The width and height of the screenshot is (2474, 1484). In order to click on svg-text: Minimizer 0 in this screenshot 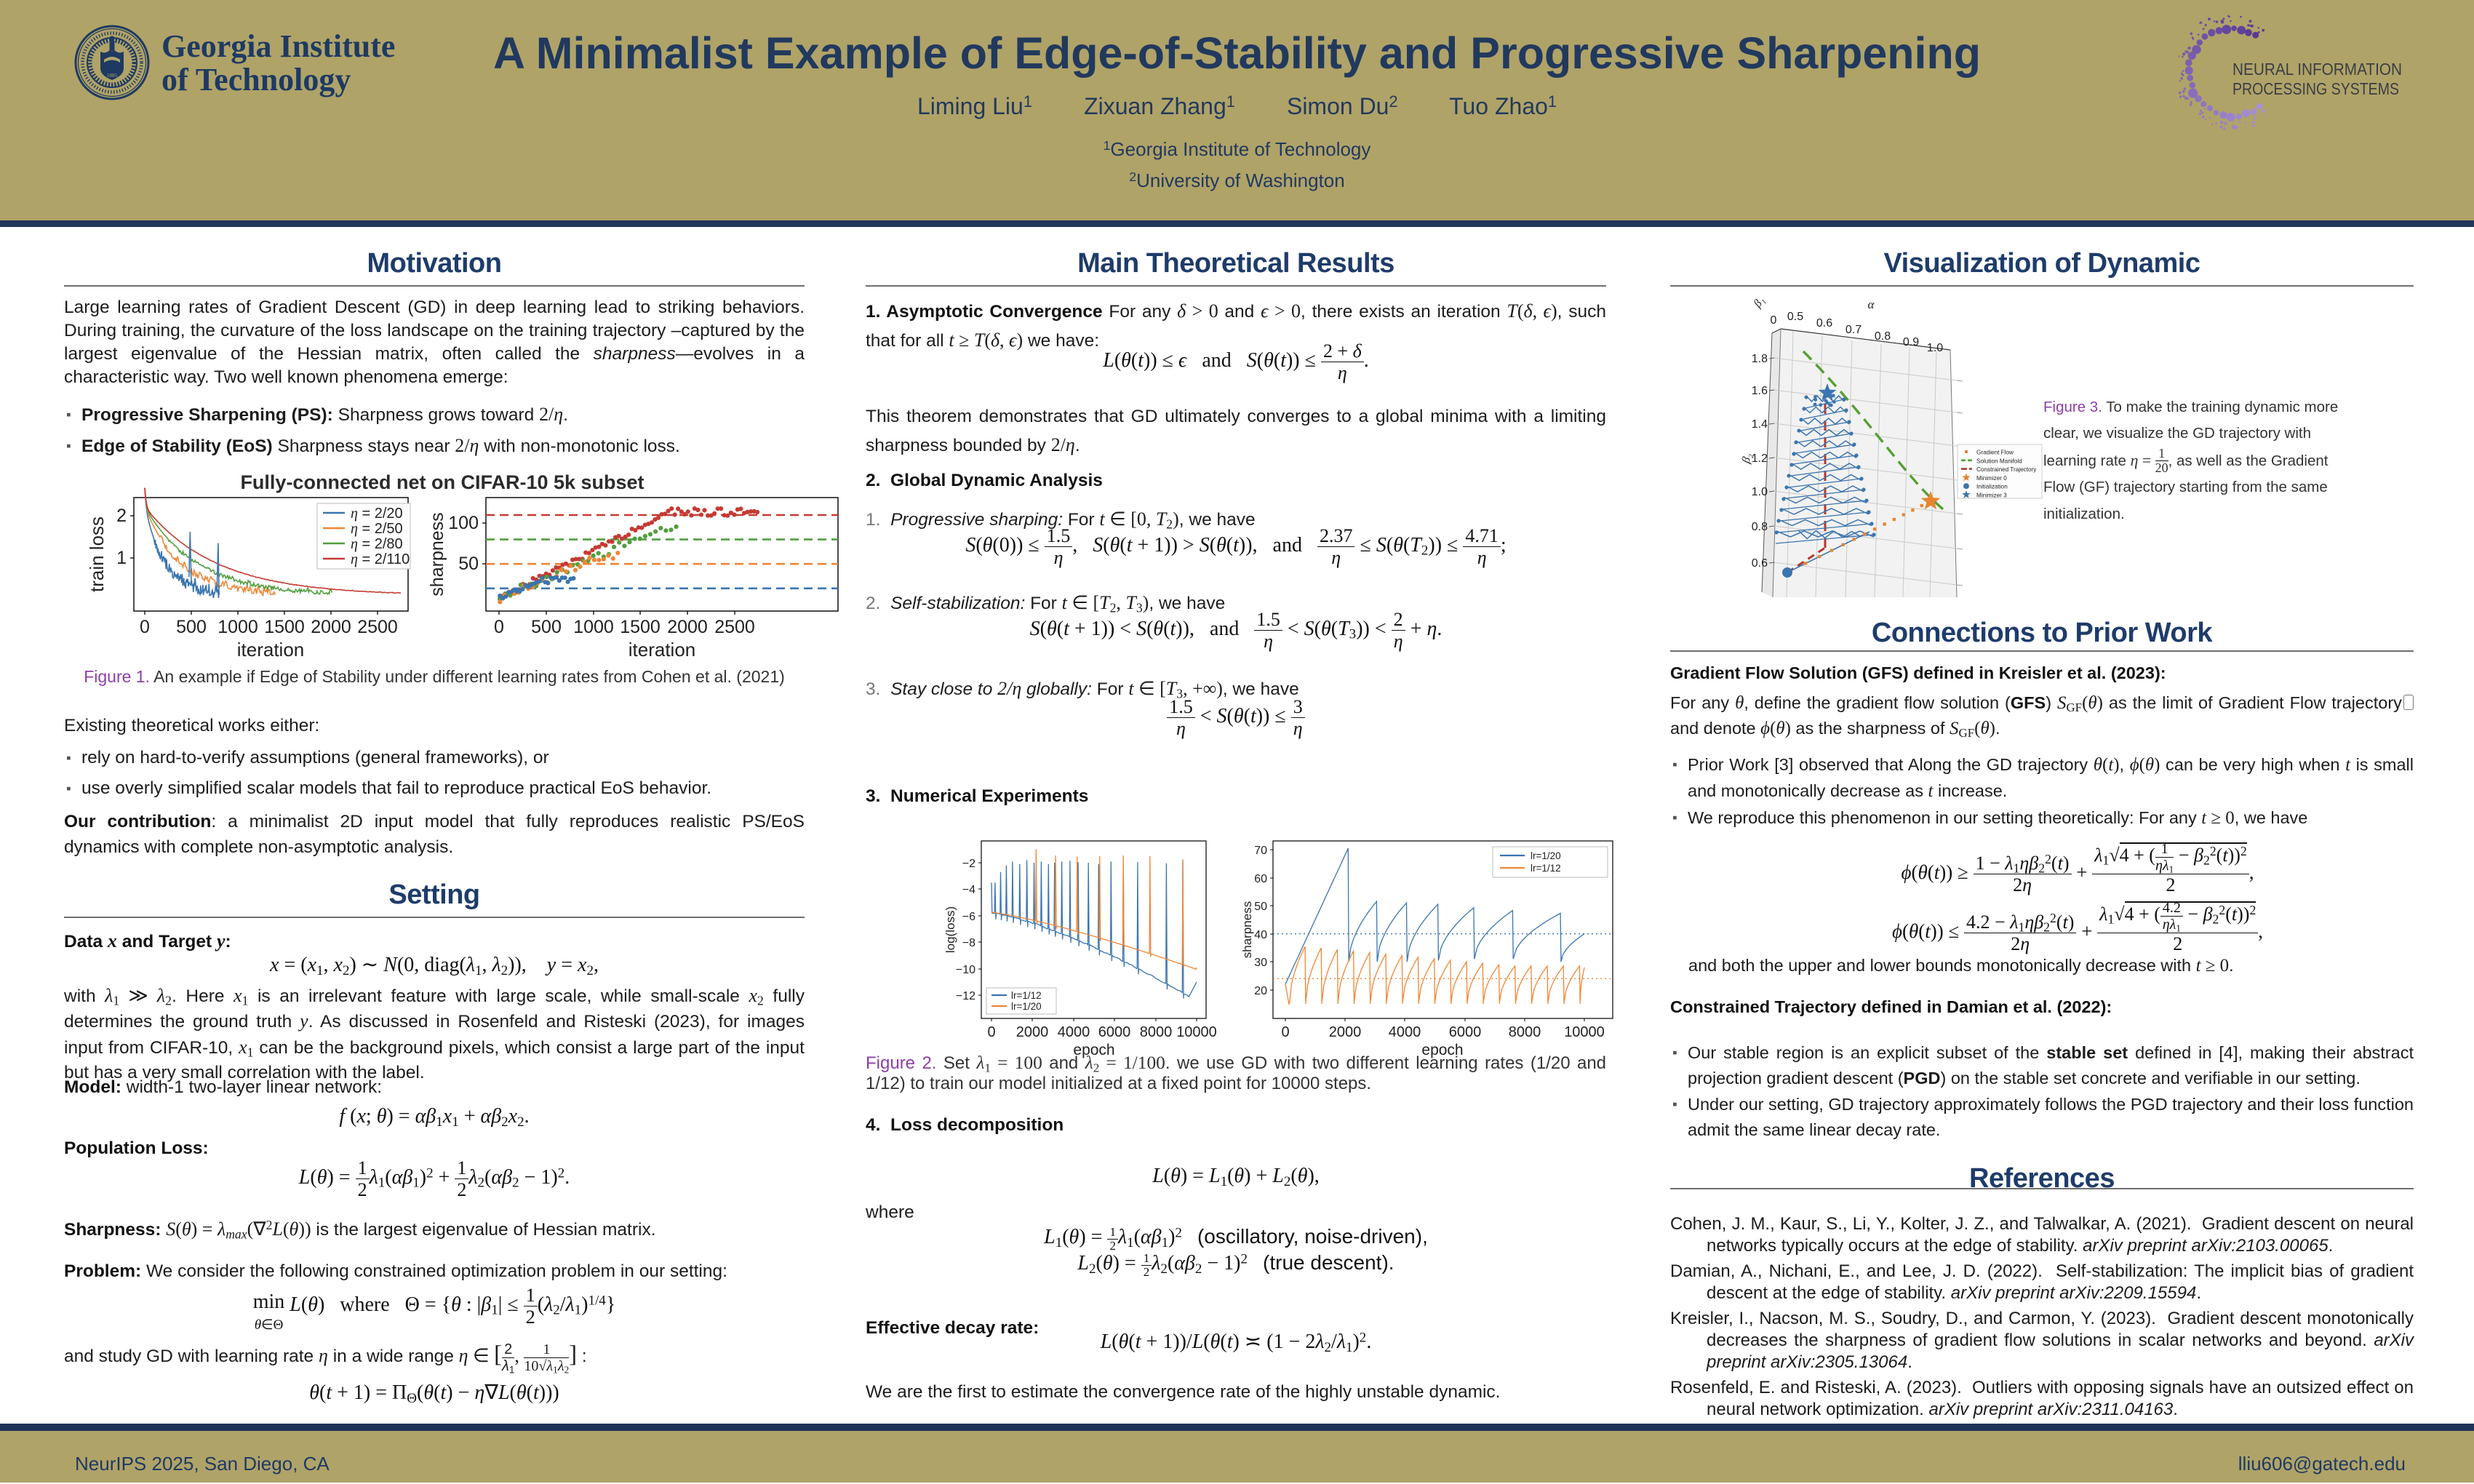, I will do `click(1991, 478)`.